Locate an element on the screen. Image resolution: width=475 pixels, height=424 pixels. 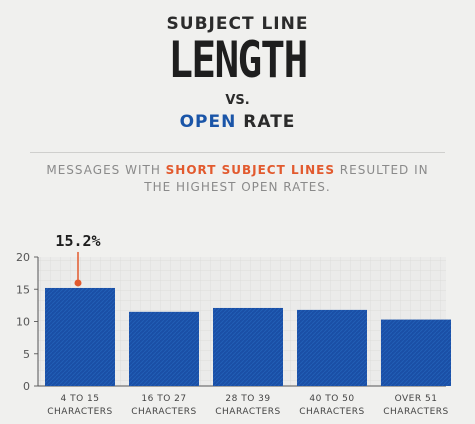
title-line-open-rate: OPEN RATE is located at coordinates (237, 122).